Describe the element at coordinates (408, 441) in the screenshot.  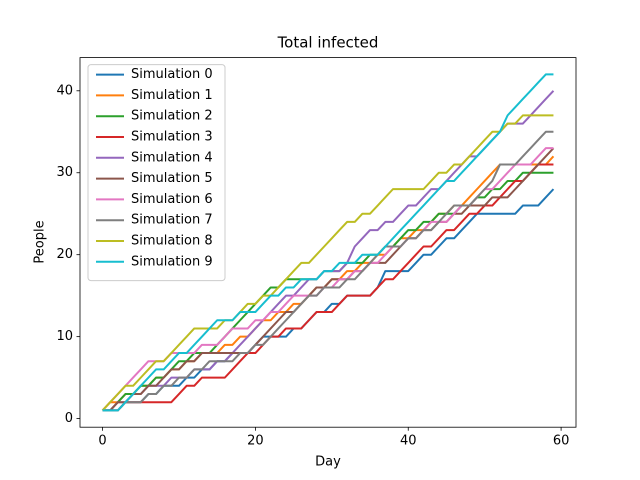
I see `x-tick-label: 40` at that location.